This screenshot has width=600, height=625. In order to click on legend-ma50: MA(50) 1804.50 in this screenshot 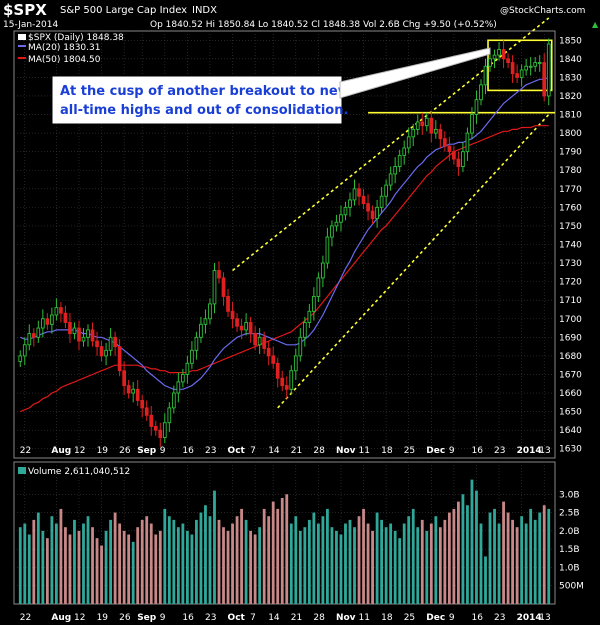, I will do `click(64, 60)`.